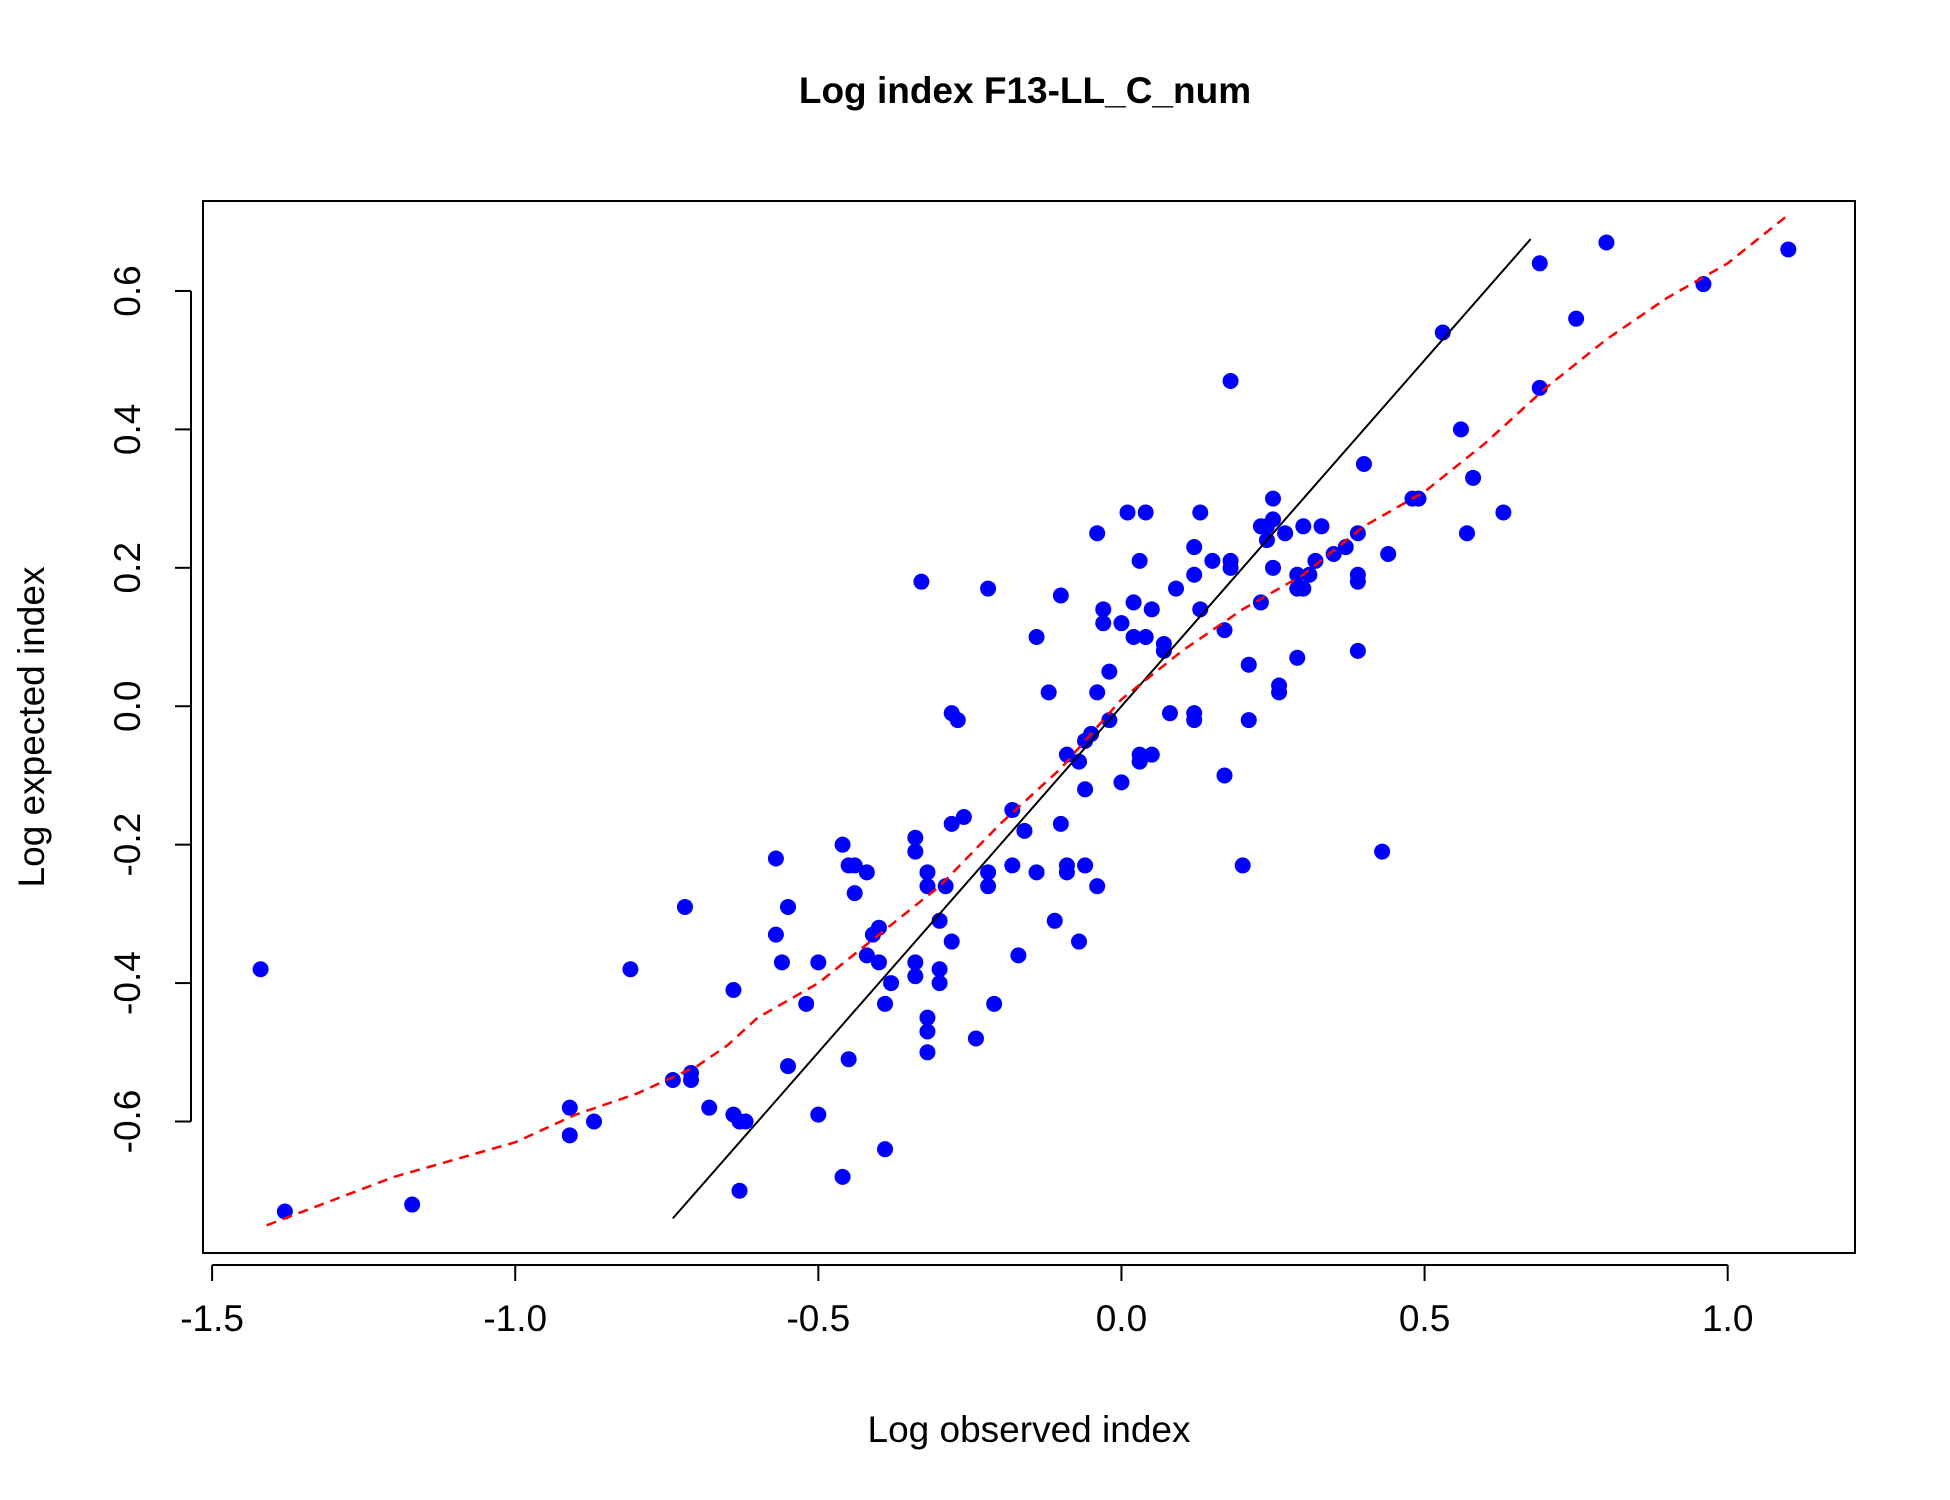 Image resolution: width=1950 pixels, height=1500 pixels. I want to click on y-tick-label: 0.6, so click(127, 290).